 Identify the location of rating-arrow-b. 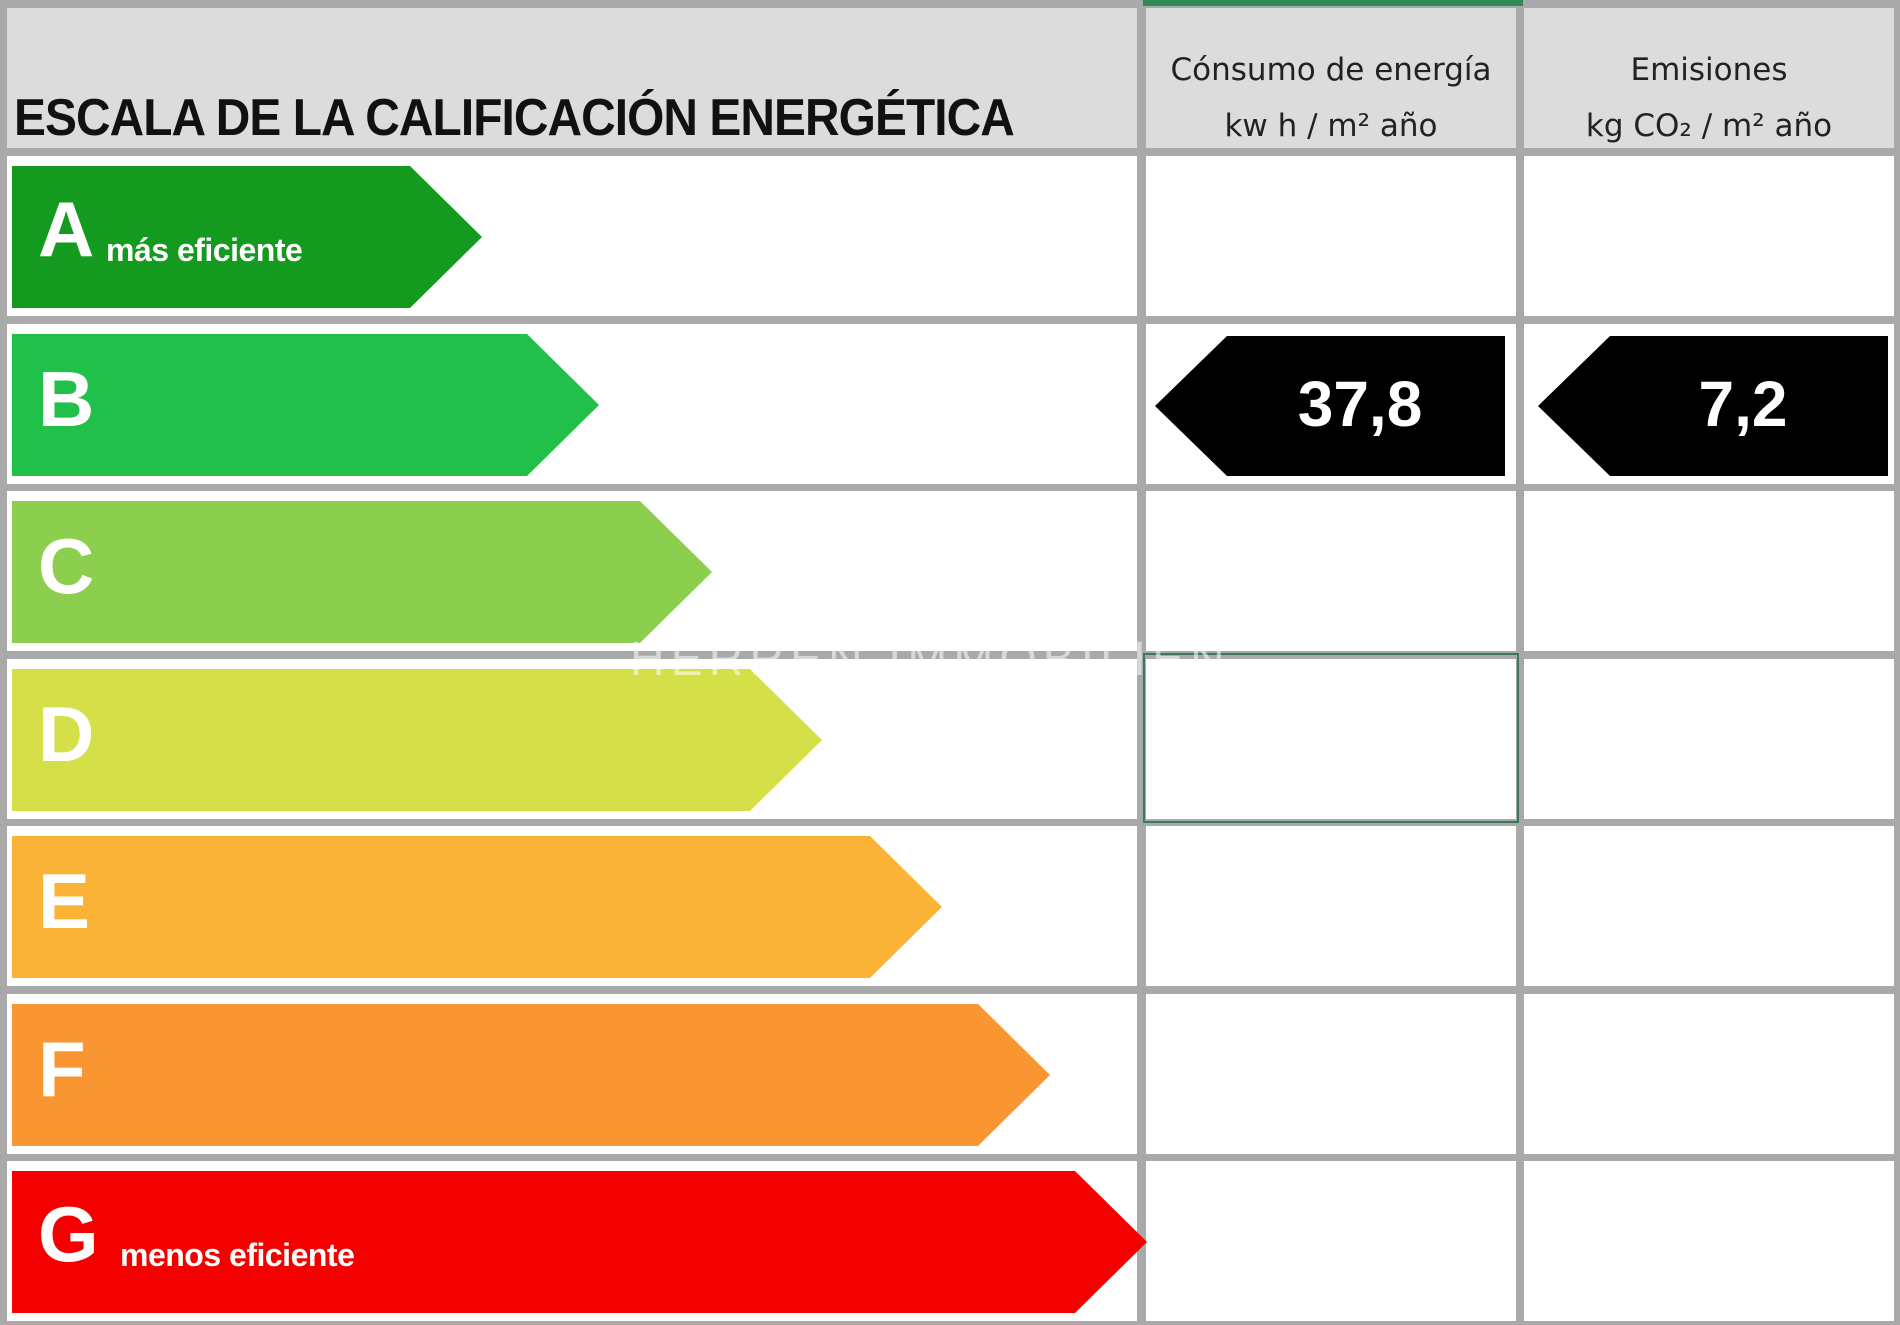
(305, 405).